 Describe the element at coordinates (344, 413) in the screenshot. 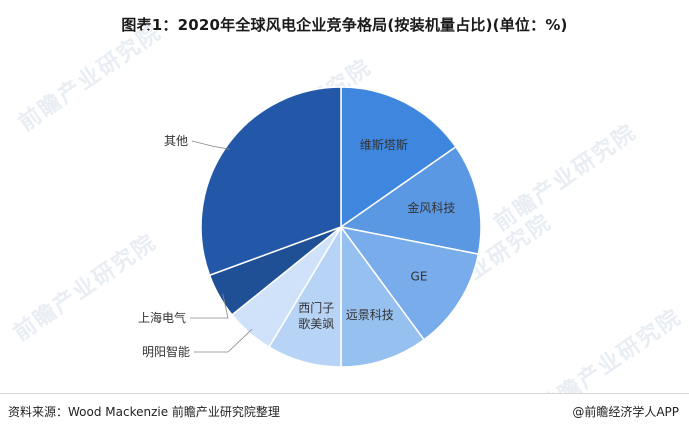

I see `footer: 资料来源：Wood Mackenzie 前瞻产业研究院整理 @前瞻经济学人APP` at that location.